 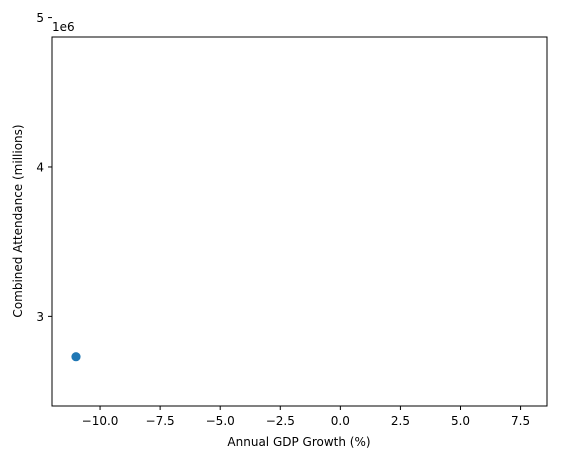 I want to click on y-offset-text: 1e6, so click(x=63, y=27).